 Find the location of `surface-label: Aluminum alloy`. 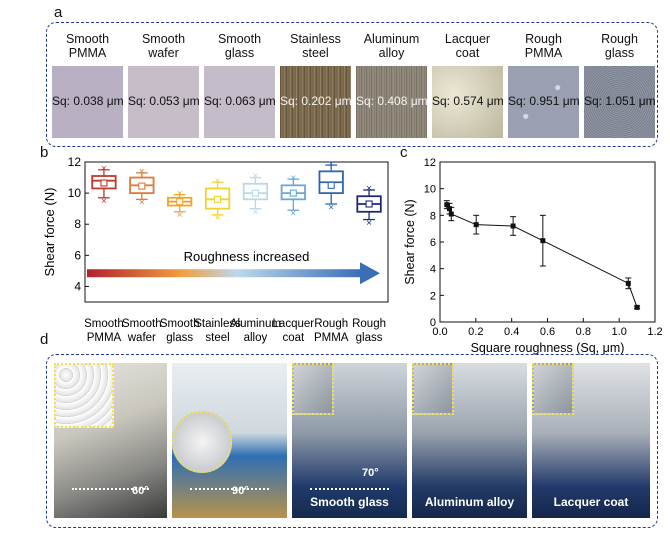

surface-label: Aluminum alloy is located at coordinates (391, 46).